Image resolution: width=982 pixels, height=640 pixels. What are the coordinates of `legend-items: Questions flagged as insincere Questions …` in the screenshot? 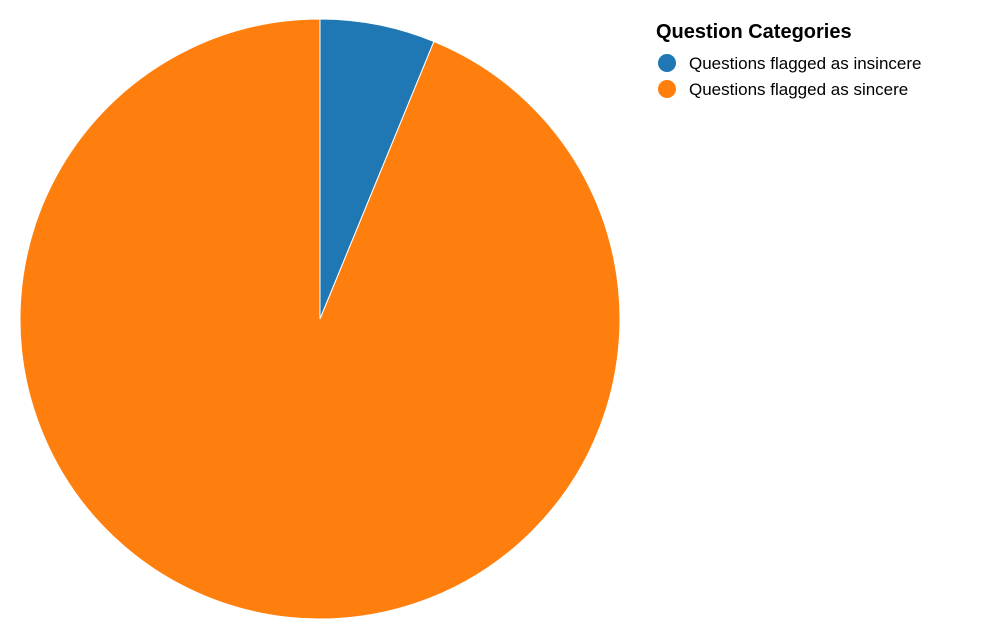 It's located at (789, 76).